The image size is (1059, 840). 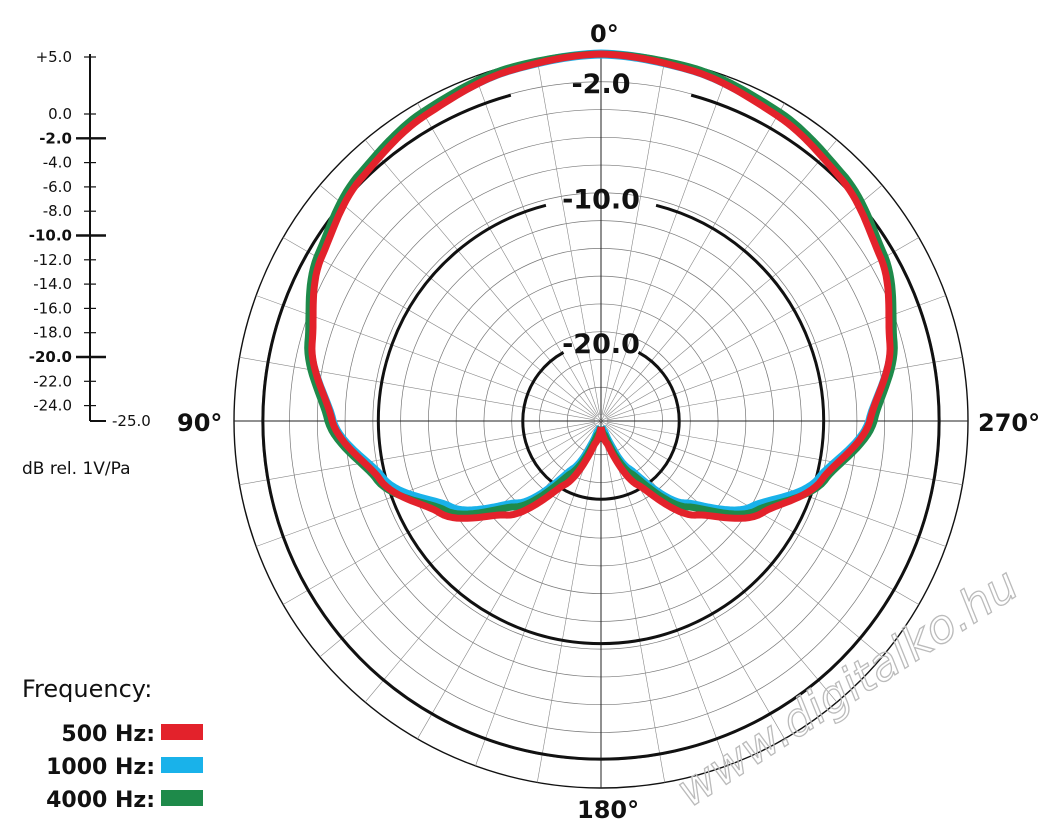 I want to click on scale-tick-label: -18.0, so click(x=52, y=333).